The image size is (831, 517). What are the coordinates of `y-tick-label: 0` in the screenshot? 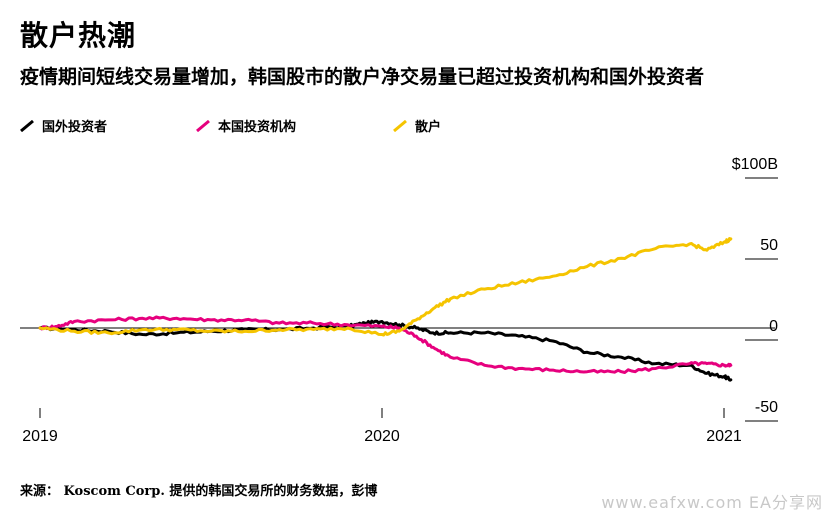 It's located at (773, 326).